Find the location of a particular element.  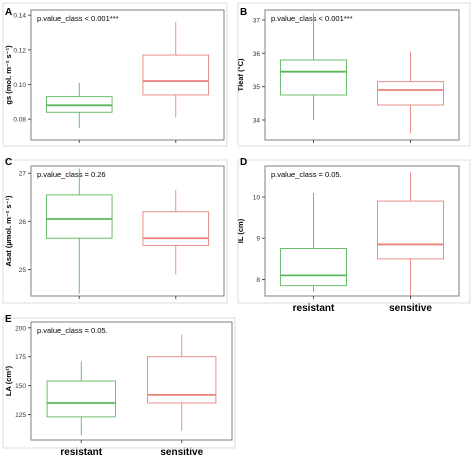

y-tick-label: 27 is located at coordinates (23, 174).